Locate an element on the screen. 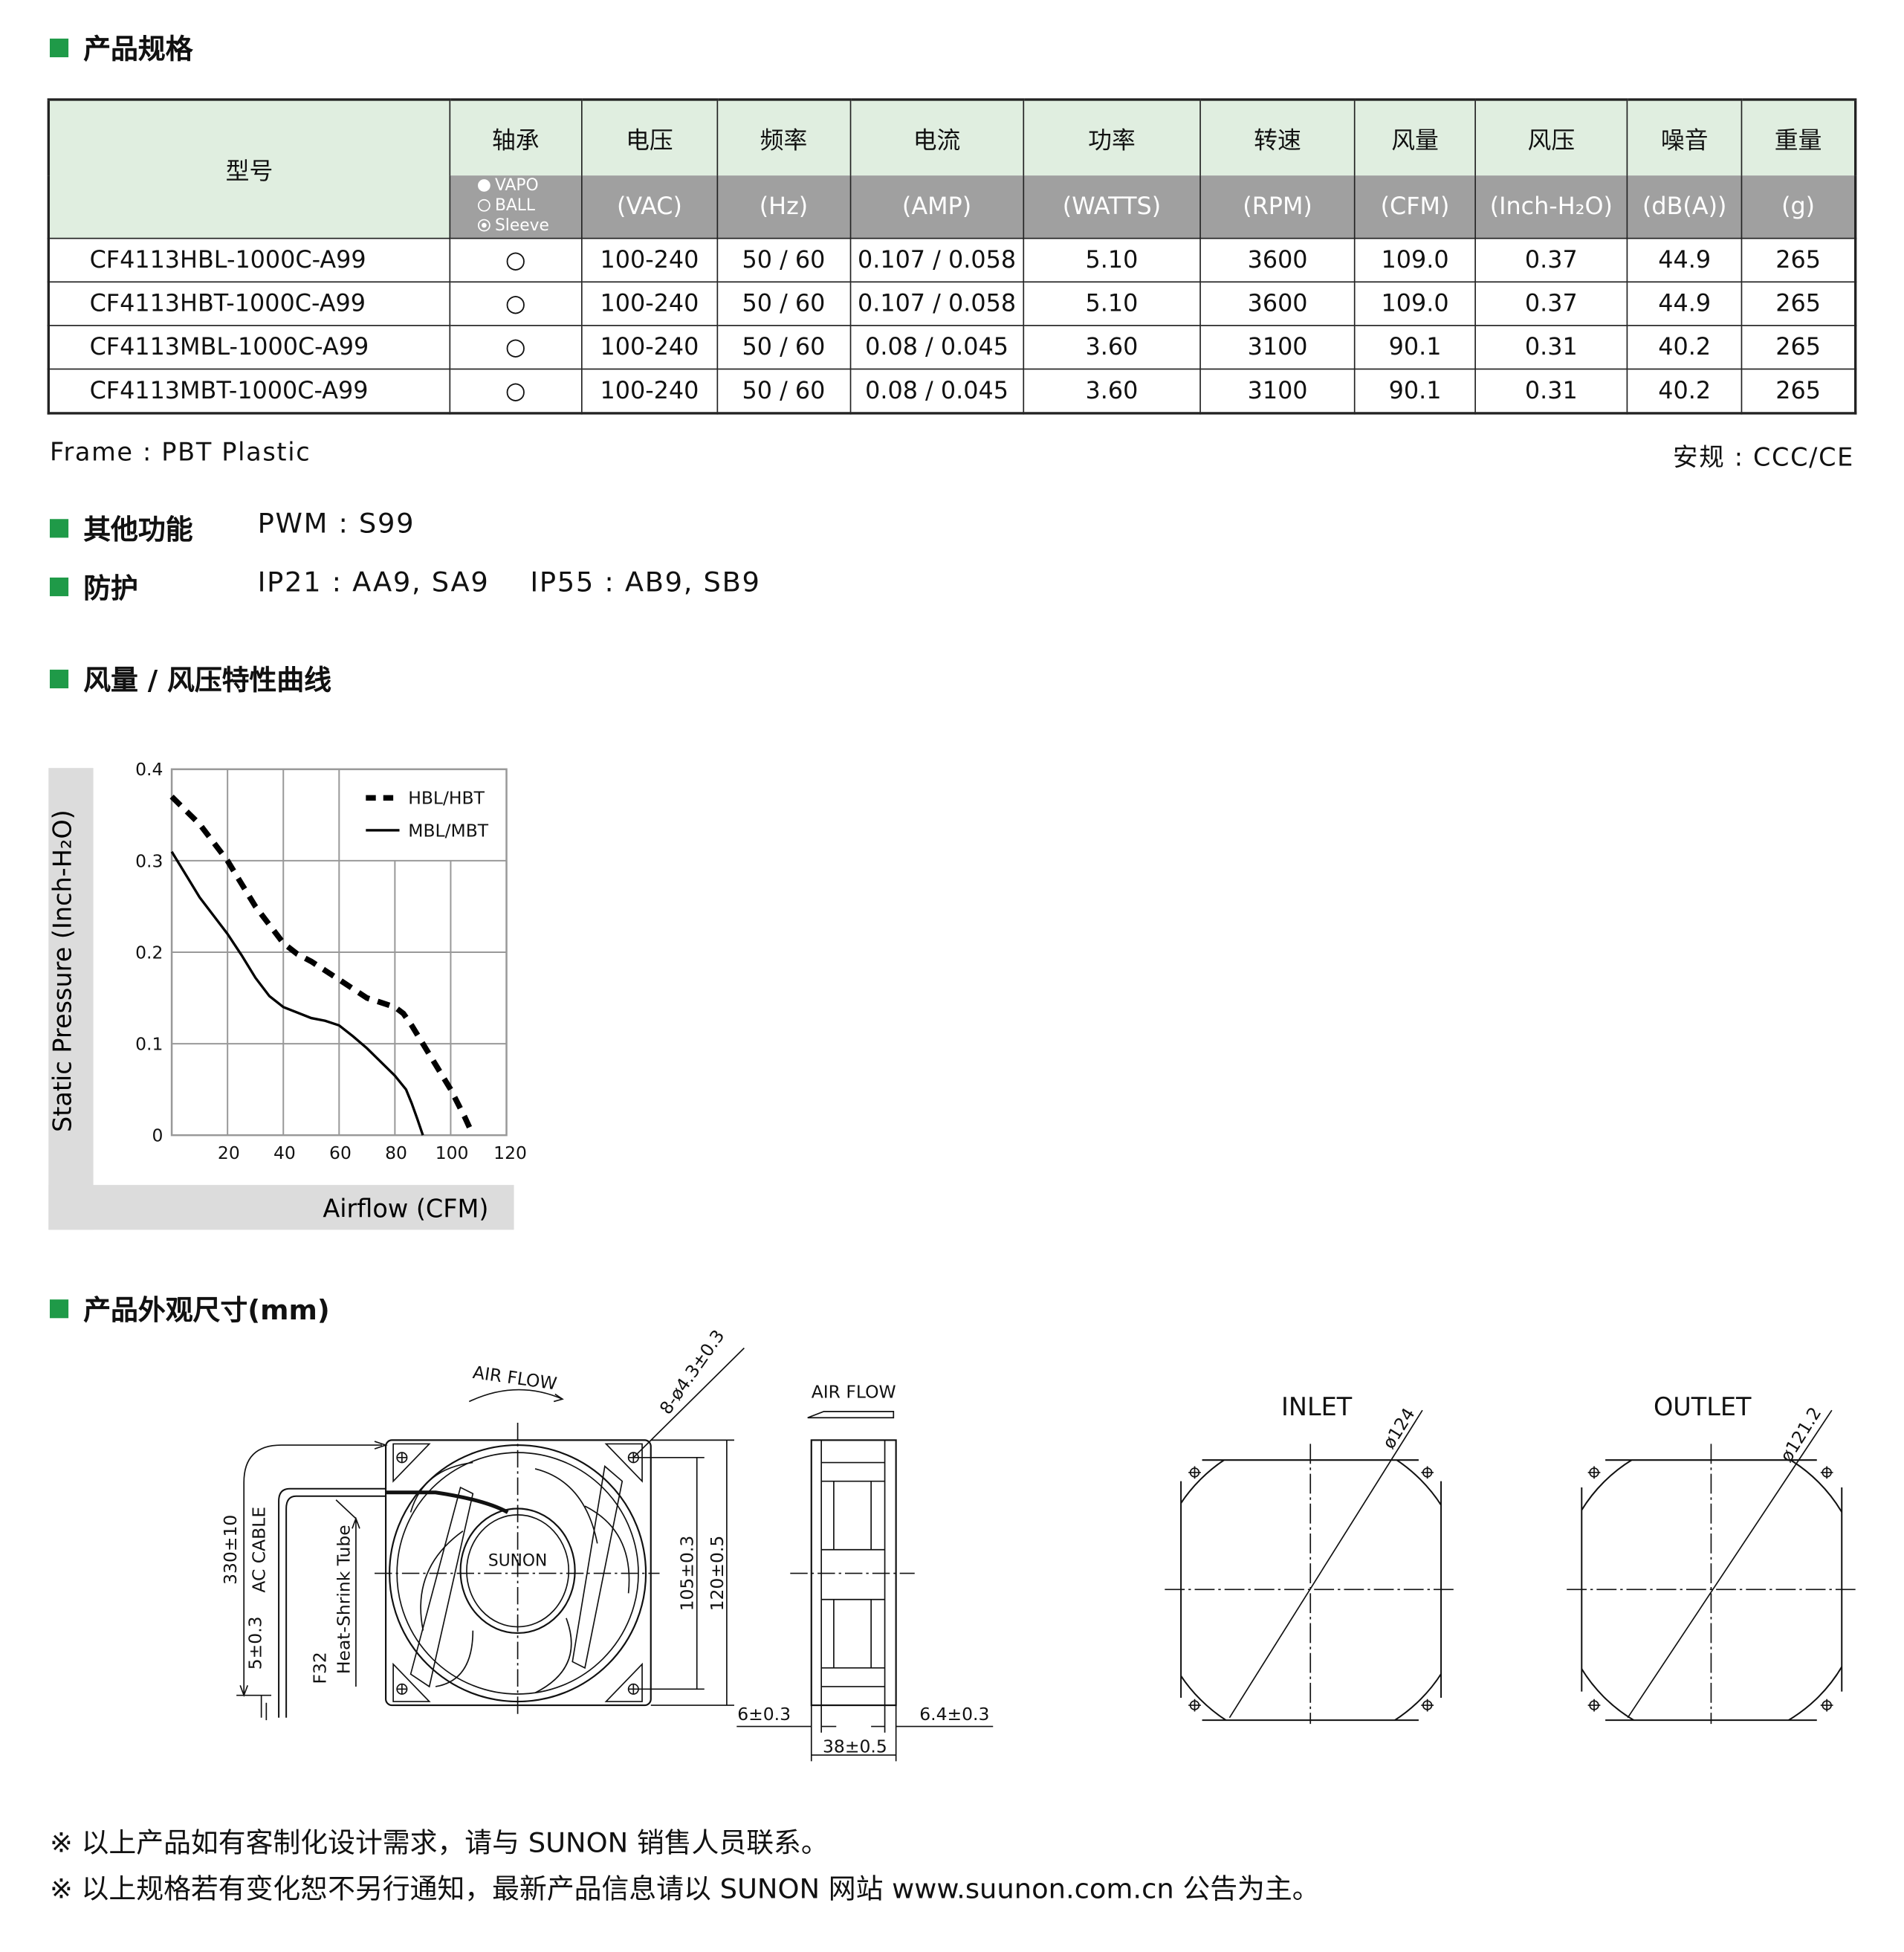 The image size is (1904, 1952). depth-left-label: 6±0.3 is located at coordinates (764, 1714).